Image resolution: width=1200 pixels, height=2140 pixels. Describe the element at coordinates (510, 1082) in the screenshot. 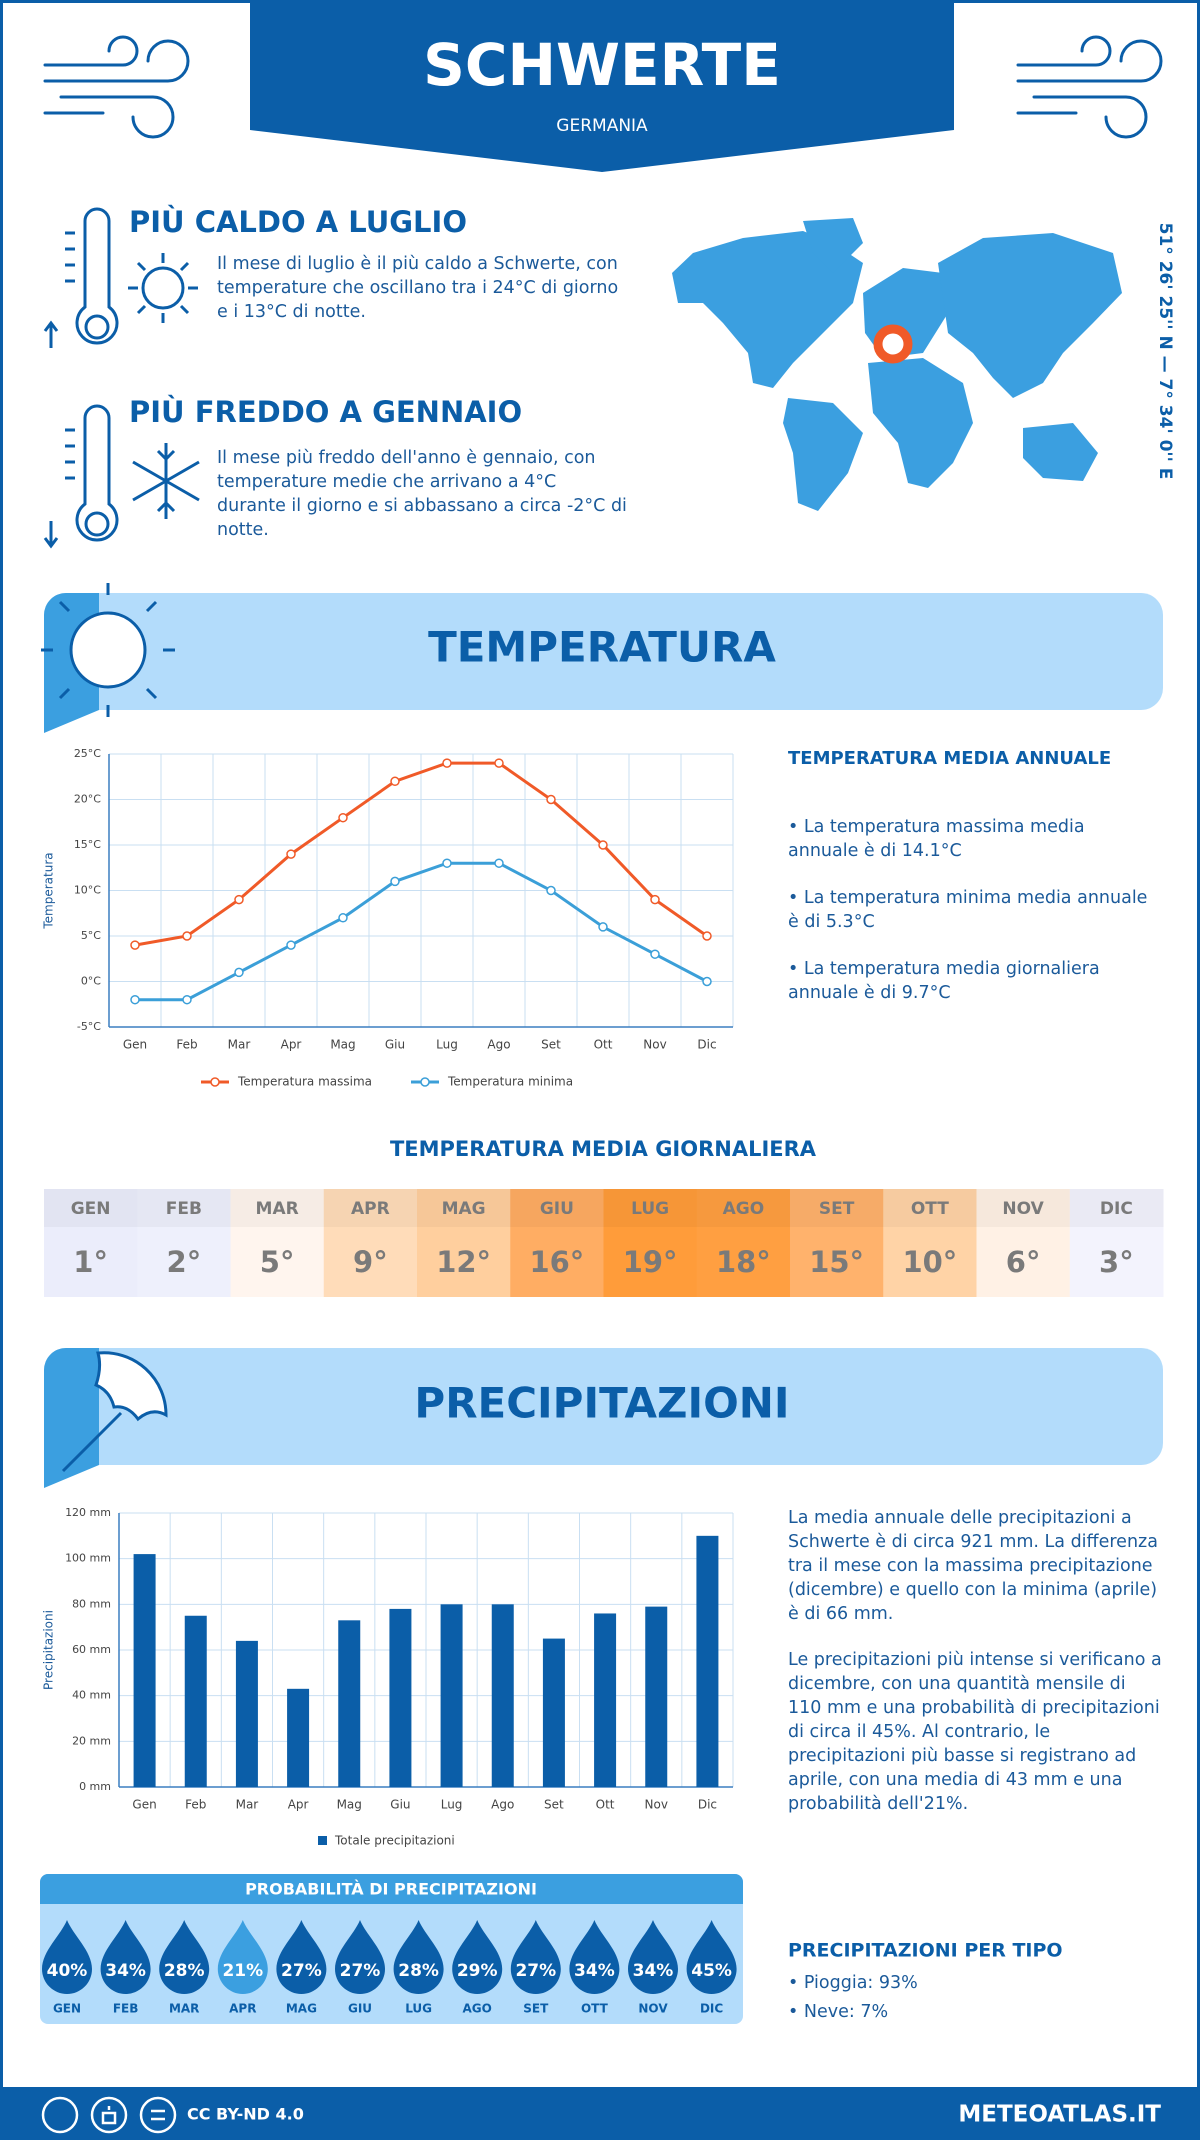

I see `legend-label: Temperatura minima` at that location.